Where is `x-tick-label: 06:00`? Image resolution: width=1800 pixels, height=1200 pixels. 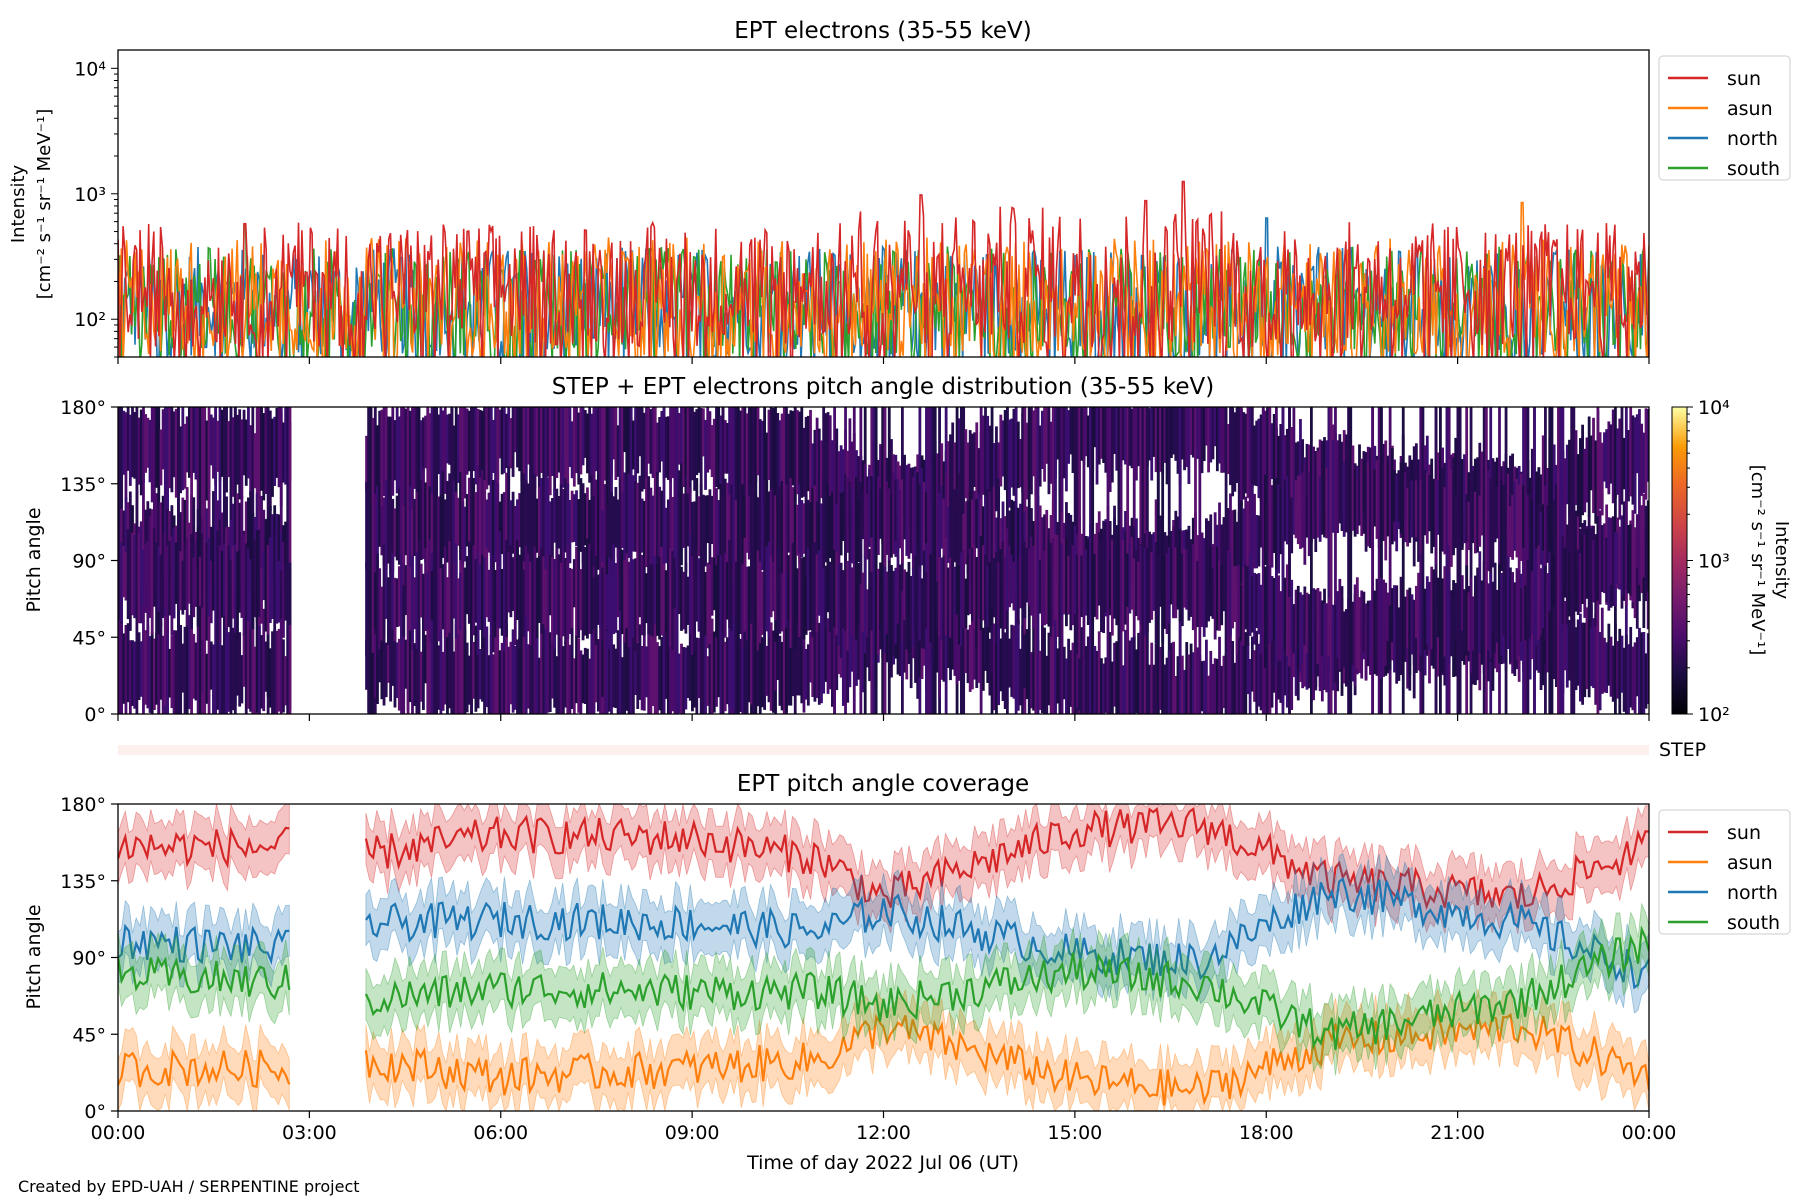
x-tick-label: 06:00 is located at coordinates (500, 1133).